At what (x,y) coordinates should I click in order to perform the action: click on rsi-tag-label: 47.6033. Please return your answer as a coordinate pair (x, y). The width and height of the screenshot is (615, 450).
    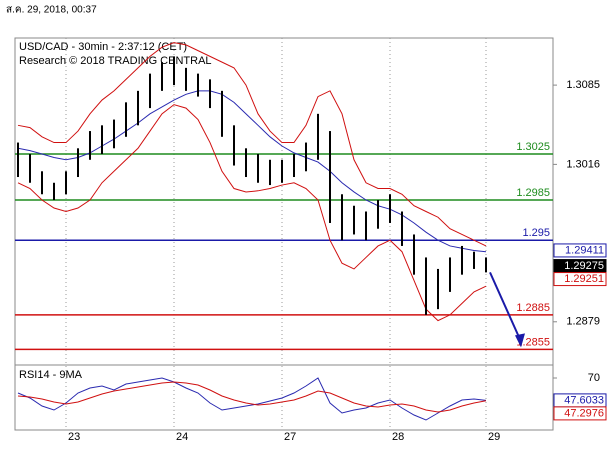
    Looking at the image, I should click on (584, 400).